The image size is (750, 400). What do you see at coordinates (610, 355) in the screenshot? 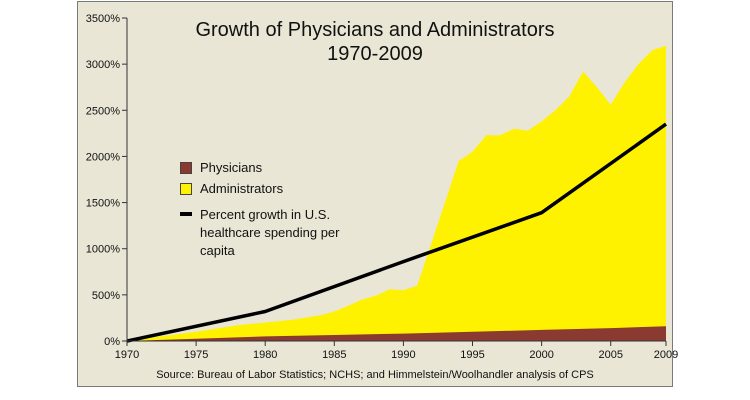
I see `x-tick-label: 2005` at bounding box center [610, 355].